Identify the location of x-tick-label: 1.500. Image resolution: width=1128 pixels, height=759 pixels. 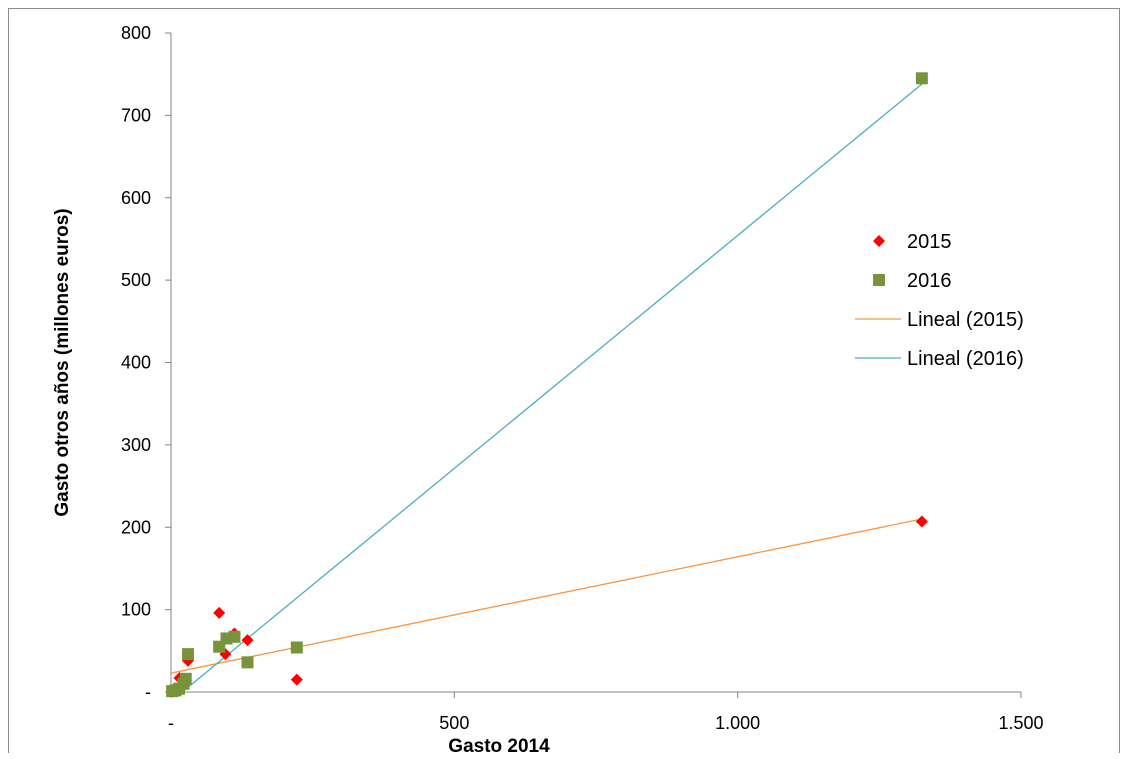
(1020, 723).